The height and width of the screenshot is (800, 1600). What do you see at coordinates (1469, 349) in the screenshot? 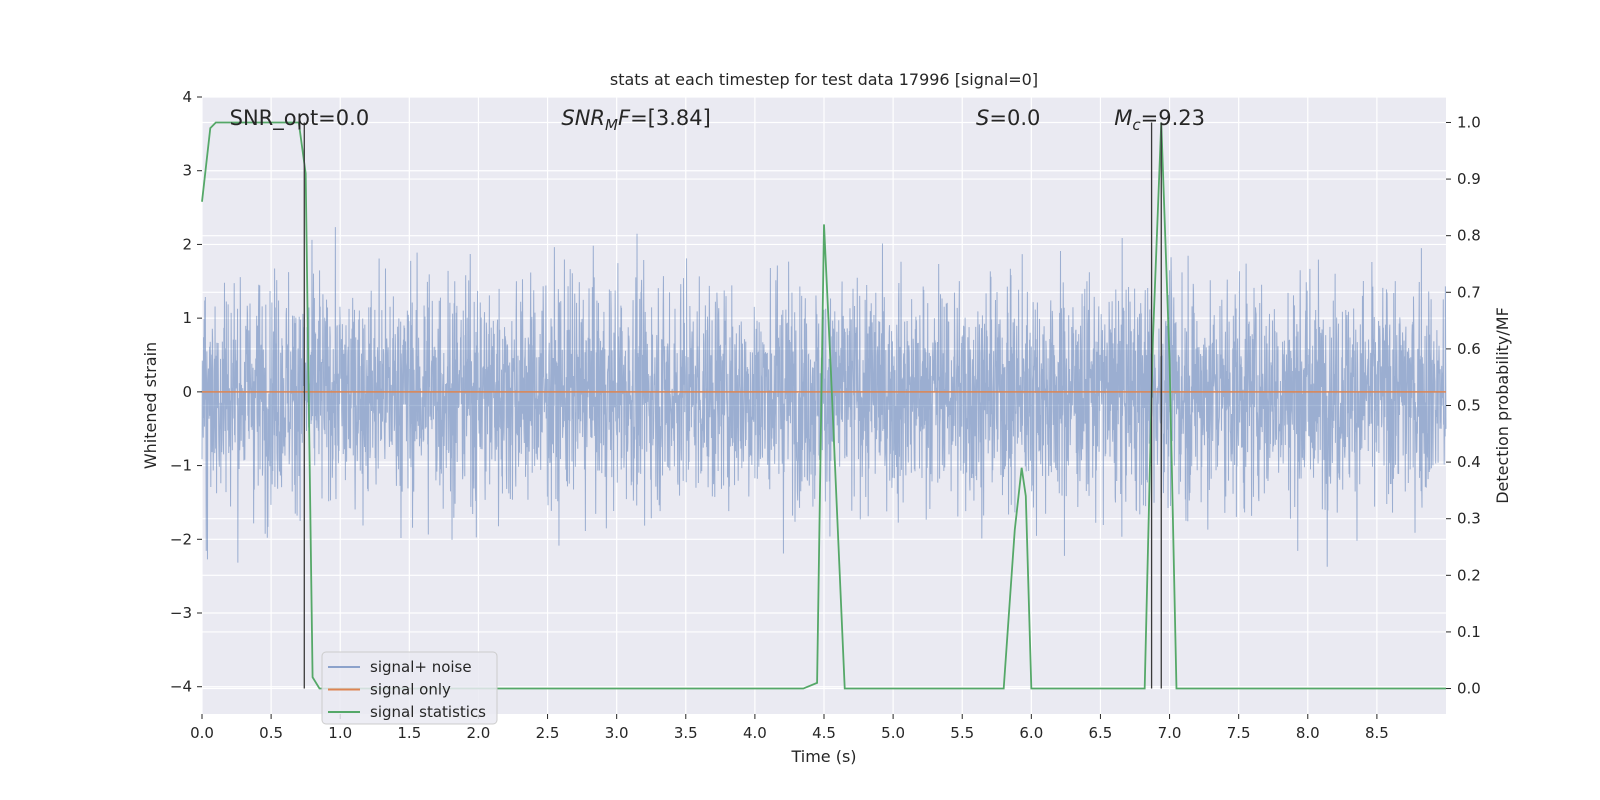
I see `y2-tick-label: 0.6` at bounding box center [1469, 349].